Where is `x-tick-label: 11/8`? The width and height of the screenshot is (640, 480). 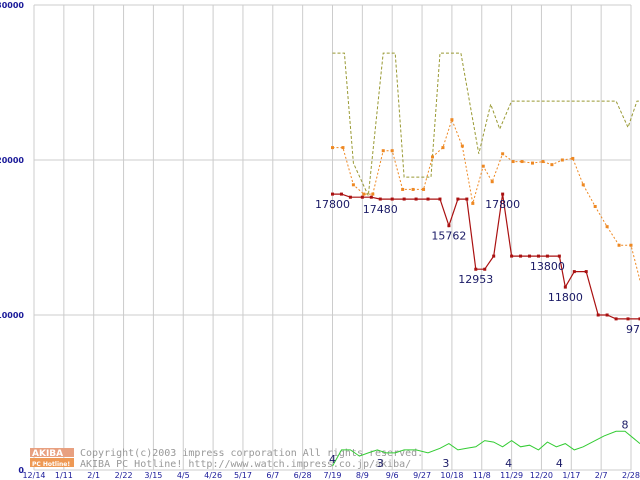 x-tick-label: 11/8 is located at coordinates (482, 475).